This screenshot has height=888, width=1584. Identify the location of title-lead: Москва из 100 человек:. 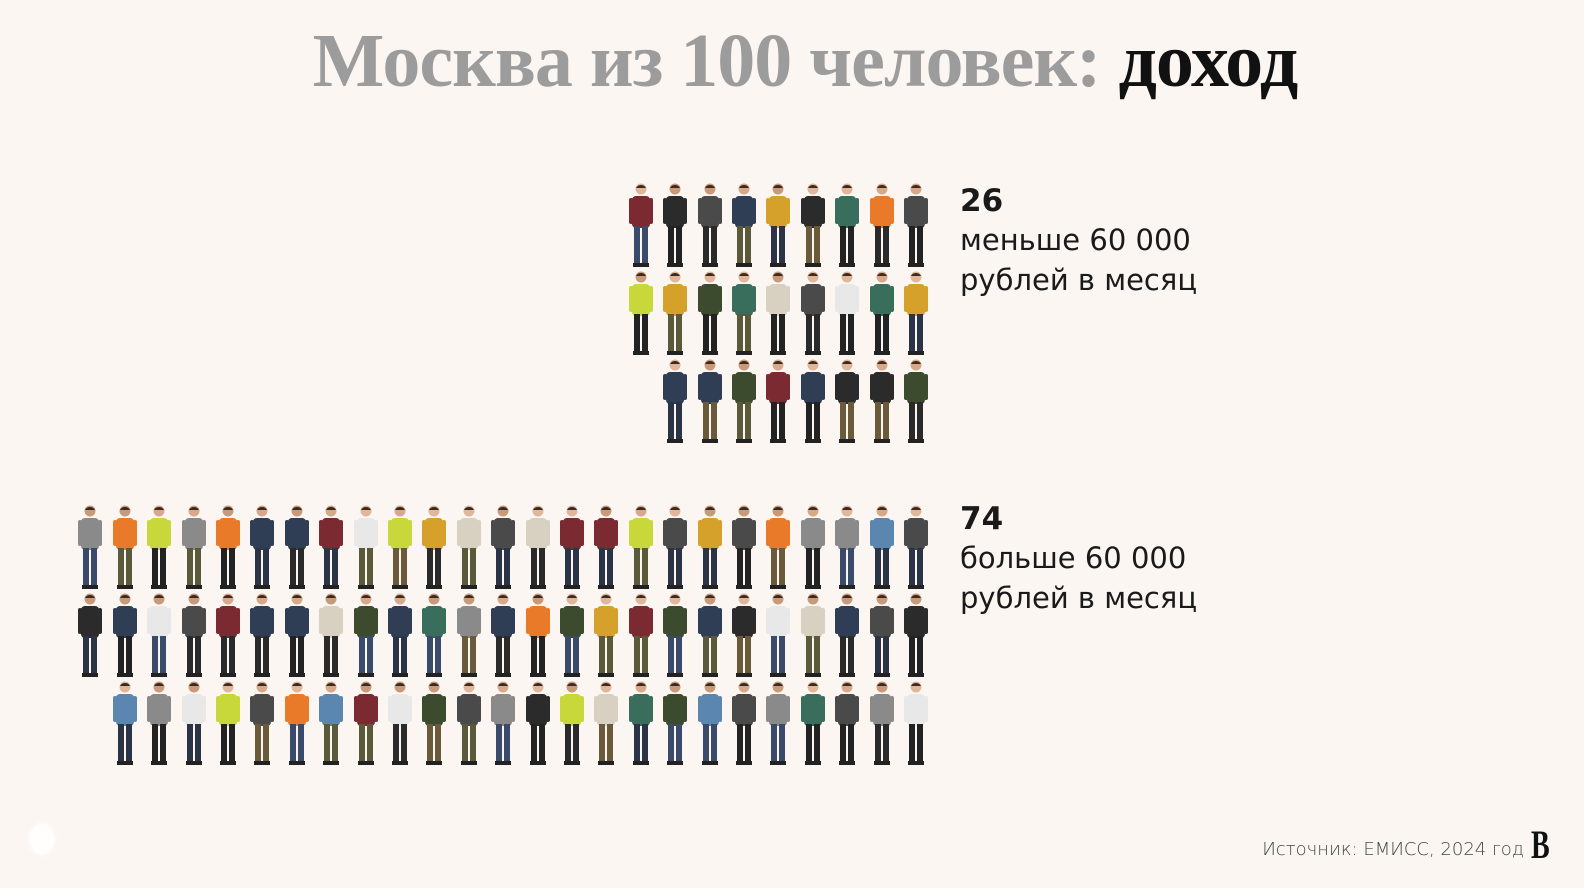
(707, 61).